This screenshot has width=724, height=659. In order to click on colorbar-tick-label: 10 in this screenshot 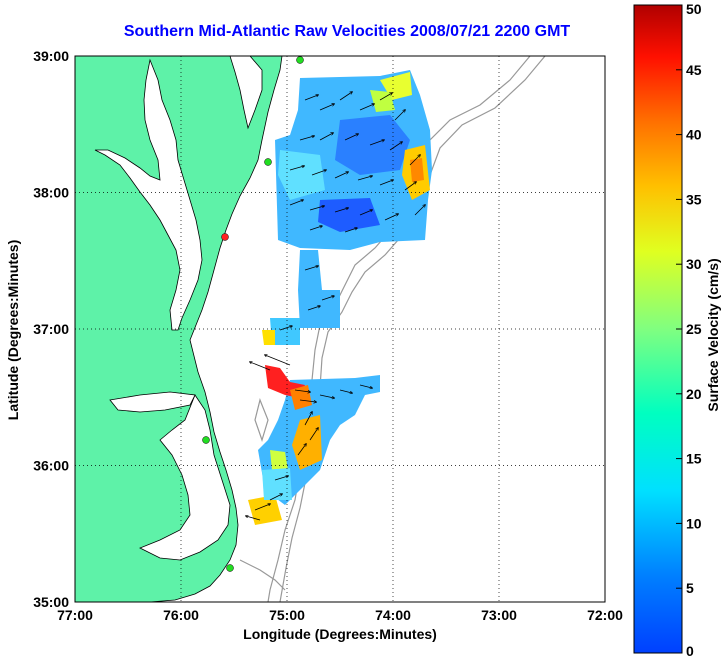, I will do `click(694, 523)`.